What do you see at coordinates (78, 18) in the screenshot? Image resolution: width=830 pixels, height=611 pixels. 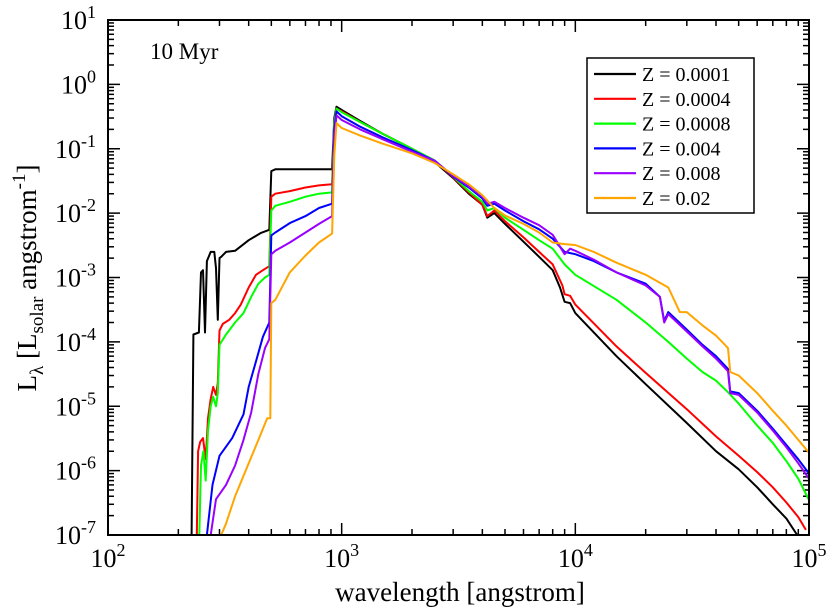 I see `y-tick-label: 10¹` at bounding box center [78, 18].